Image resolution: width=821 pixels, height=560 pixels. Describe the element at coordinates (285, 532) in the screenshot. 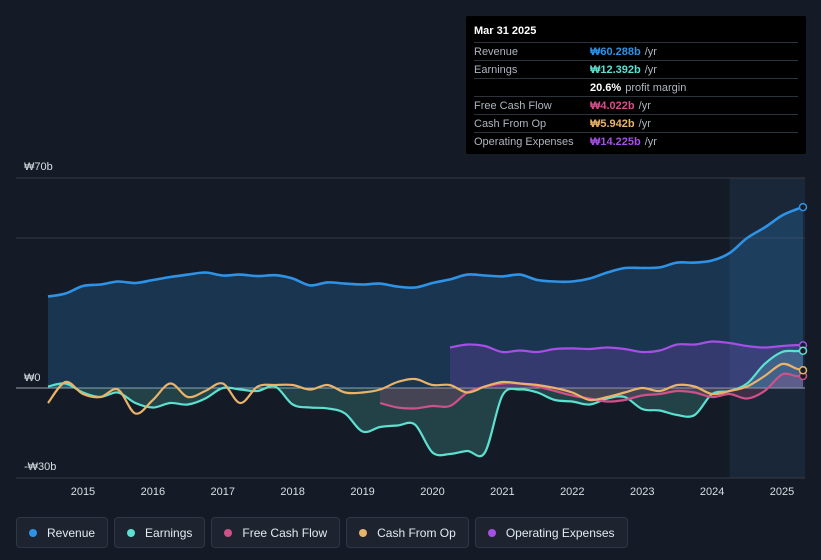

I see `legend-label: Free Cash Flow` at that location.